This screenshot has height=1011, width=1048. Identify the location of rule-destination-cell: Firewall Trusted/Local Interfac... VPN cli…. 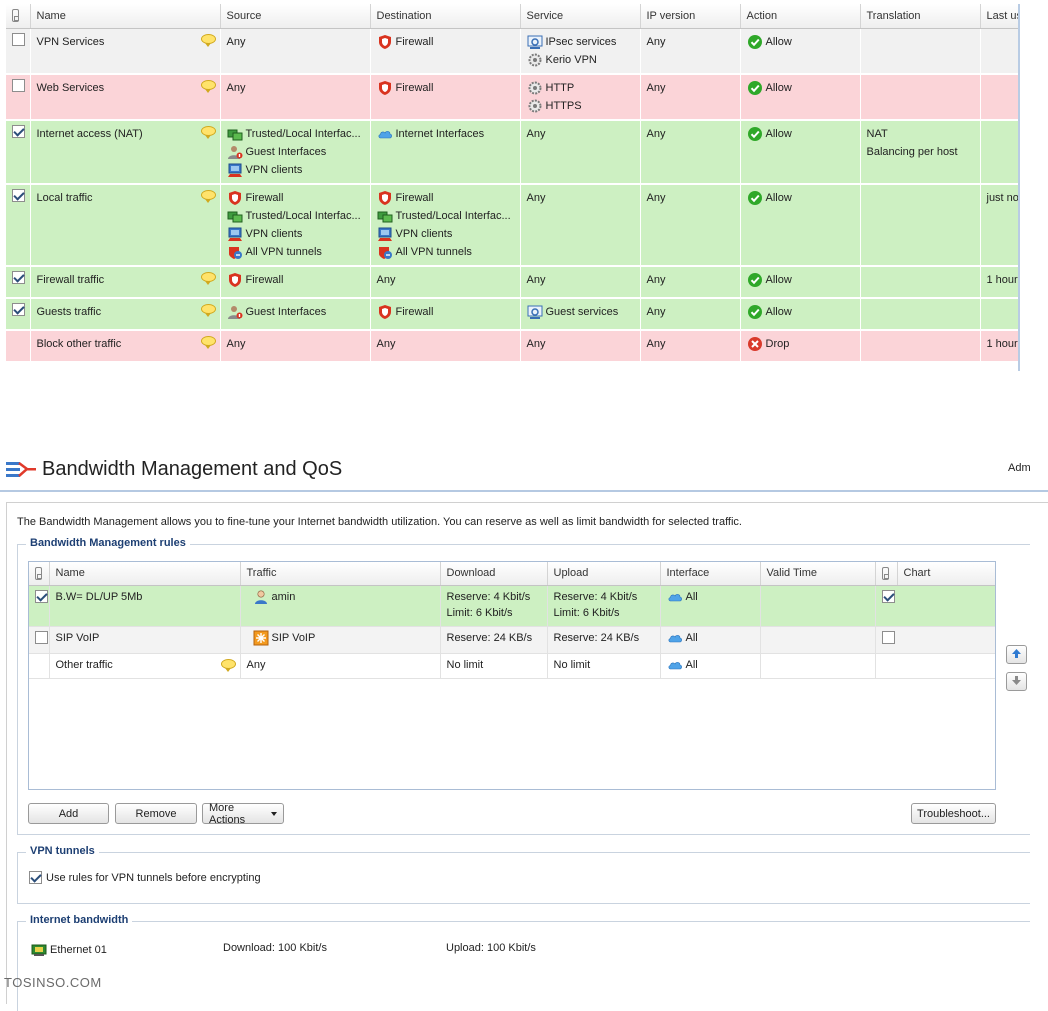
(445, 225).